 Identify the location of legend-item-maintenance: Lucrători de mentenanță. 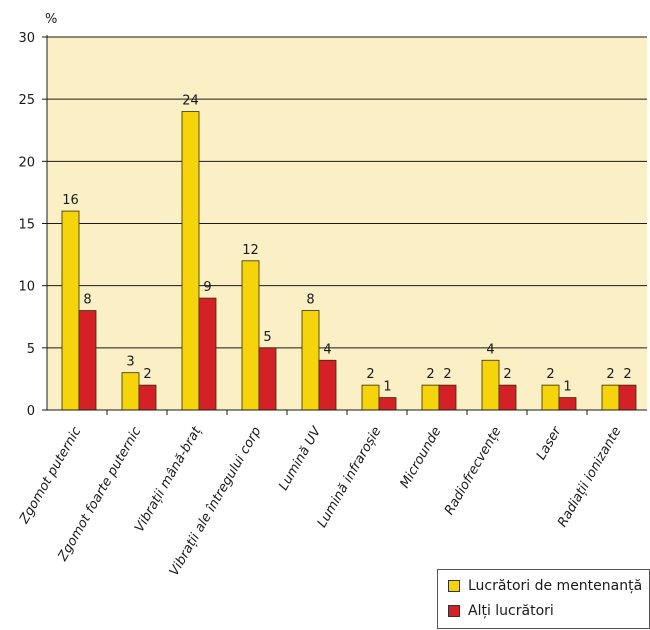
(545, 586).